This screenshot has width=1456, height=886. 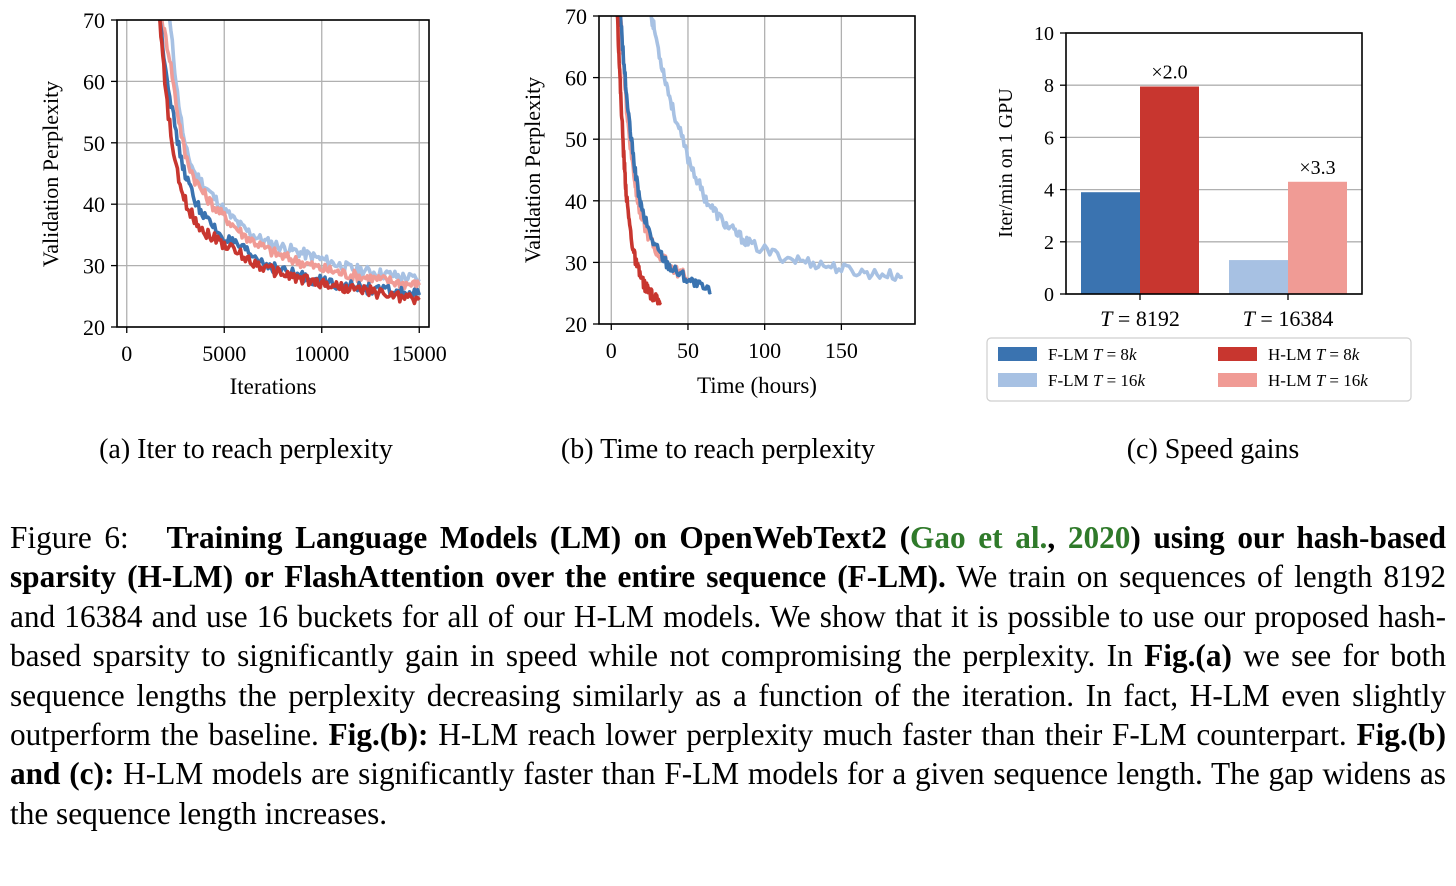 I want to click on ref-fig-a: Fig.(a), so click(x=1188, y=656).